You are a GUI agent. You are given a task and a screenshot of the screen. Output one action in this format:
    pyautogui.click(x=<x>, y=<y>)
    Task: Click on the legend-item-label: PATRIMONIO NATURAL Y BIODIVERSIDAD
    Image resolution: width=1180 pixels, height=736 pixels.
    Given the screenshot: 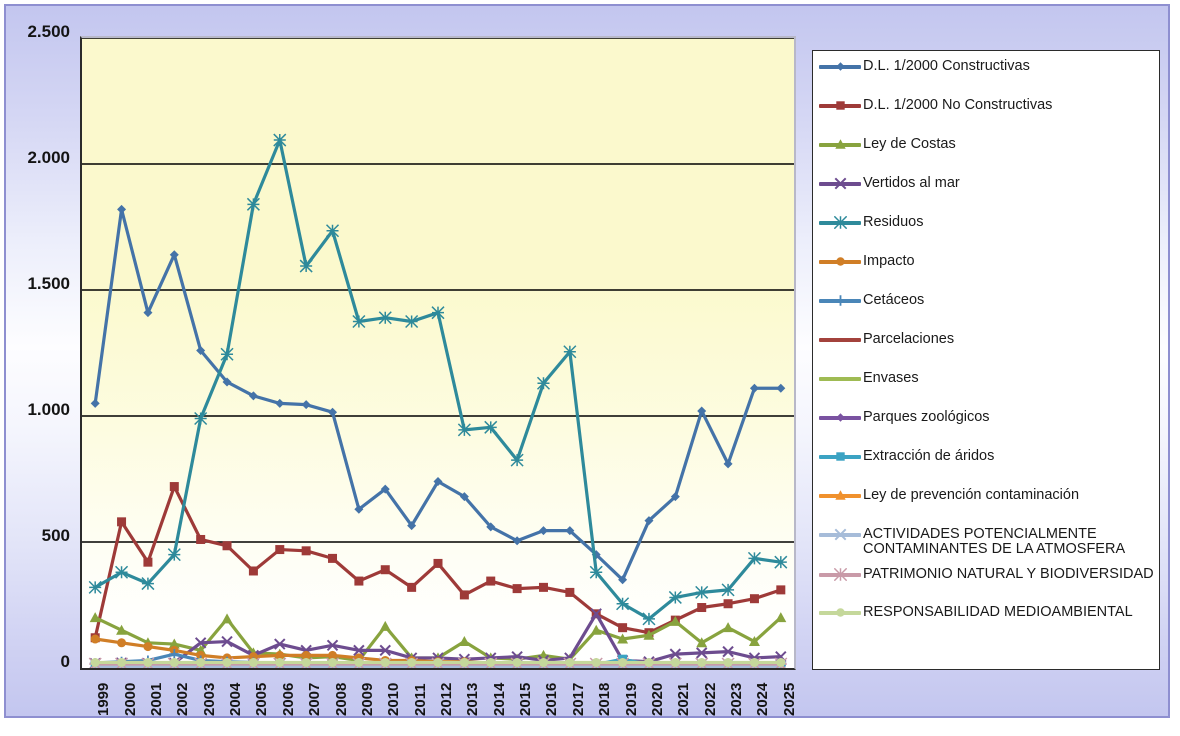 What is the action you would take?
    pyautogui.click(x=1008, y=574)
    